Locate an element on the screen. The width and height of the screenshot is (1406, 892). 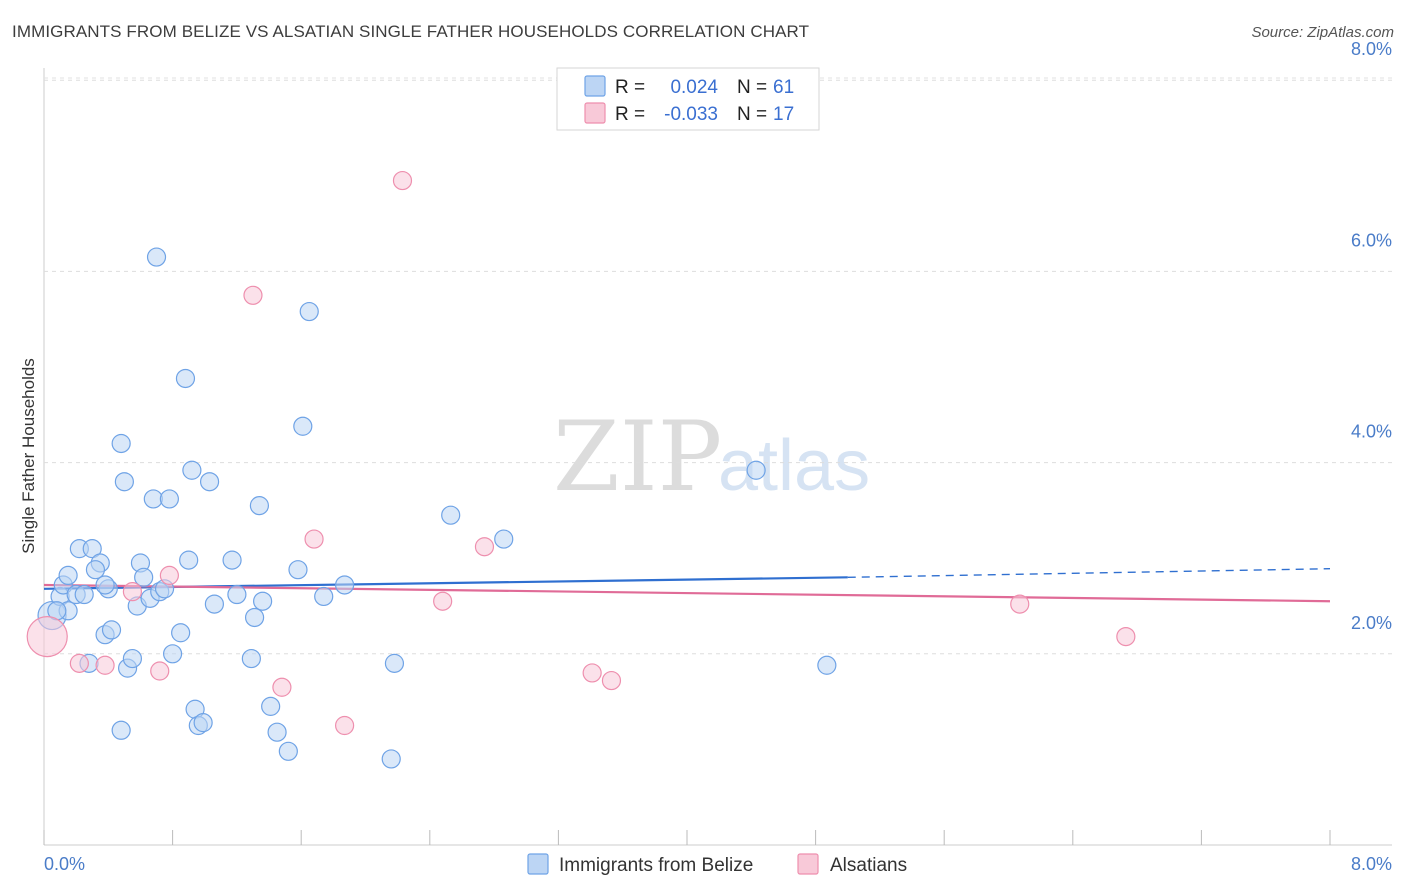
legend-swatch-alsatians is located at coordinates (595, 113).